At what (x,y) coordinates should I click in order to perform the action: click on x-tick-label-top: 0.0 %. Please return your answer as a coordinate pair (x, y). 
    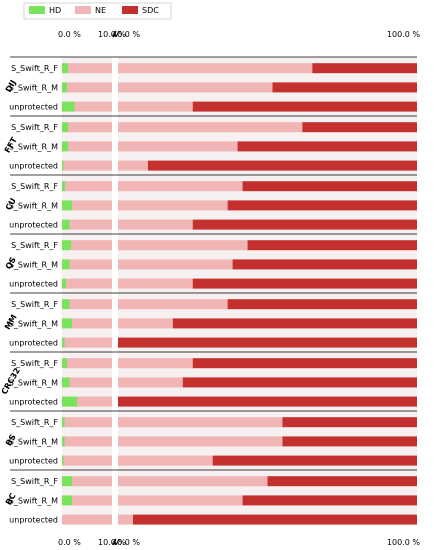
    Looking at the image, I should click on (69, 34).